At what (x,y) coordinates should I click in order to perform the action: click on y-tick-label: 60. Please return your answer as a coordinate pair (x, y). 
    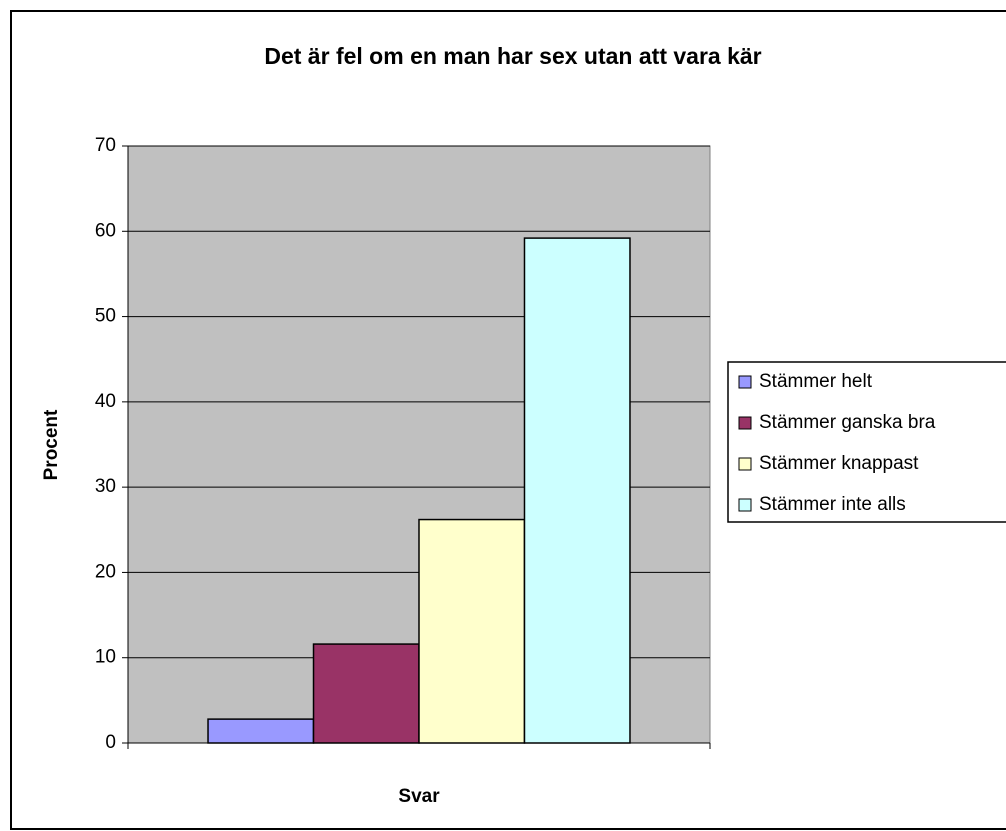
    Looking at the image, I should click on (105, 230).